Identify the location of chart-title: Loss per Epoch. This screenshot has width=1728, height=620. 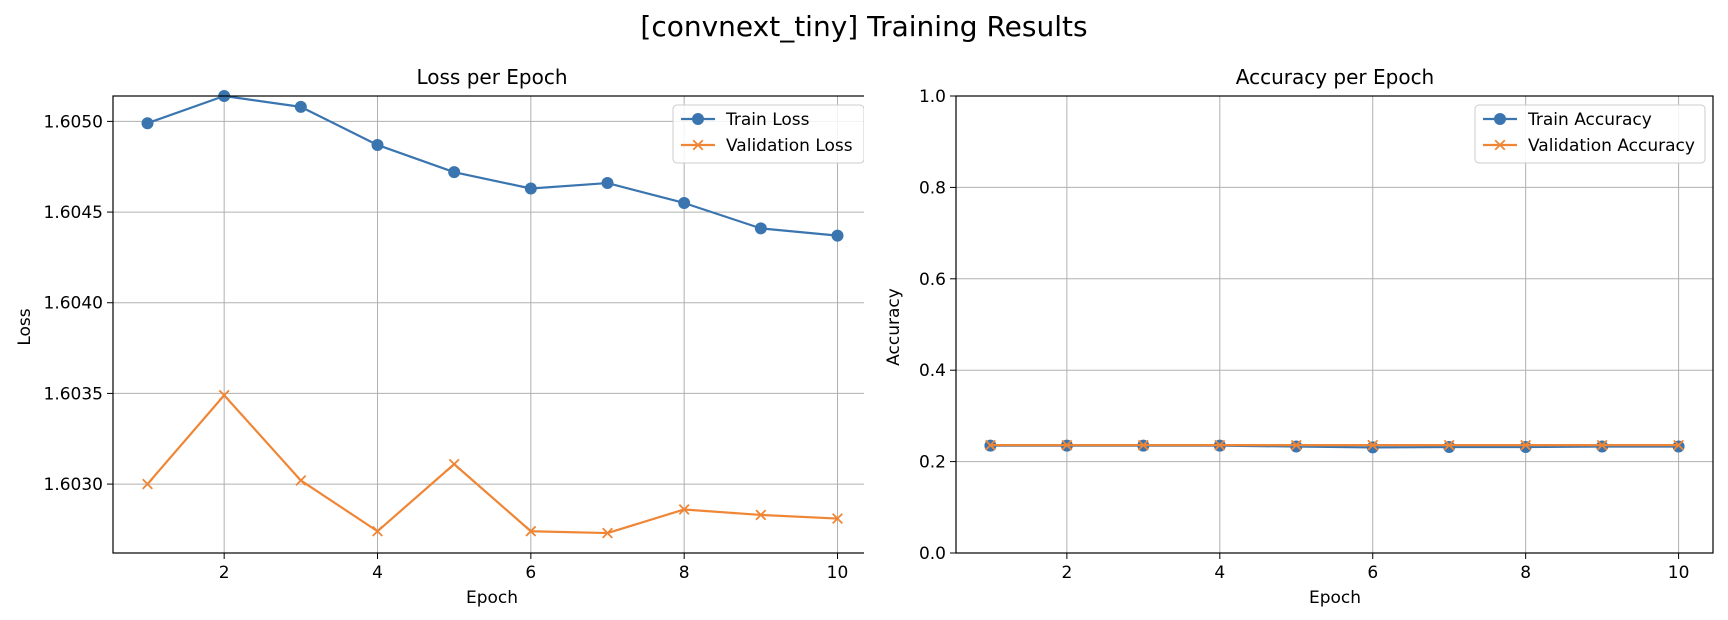
(491, 77).